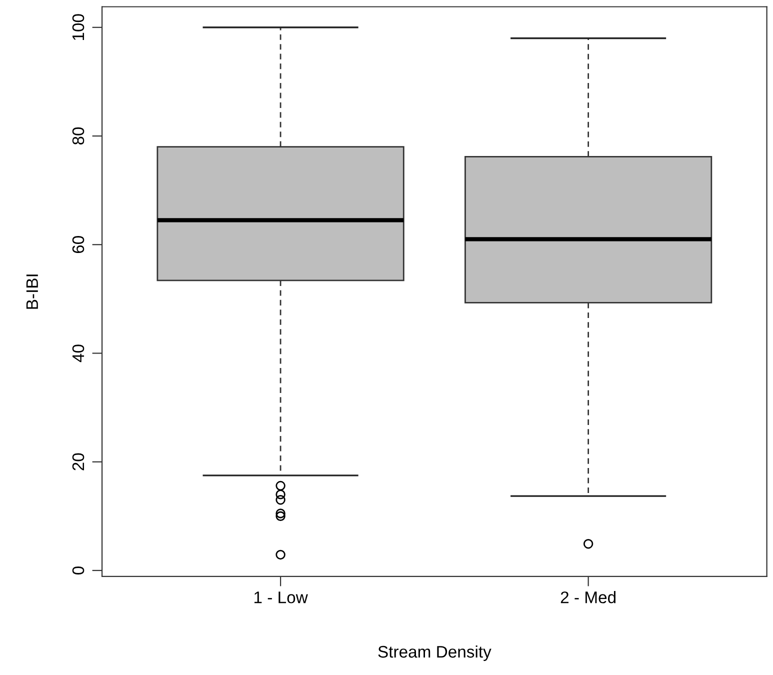  I want to click on x-tick-label: 2 - Med, so click(588, 597).